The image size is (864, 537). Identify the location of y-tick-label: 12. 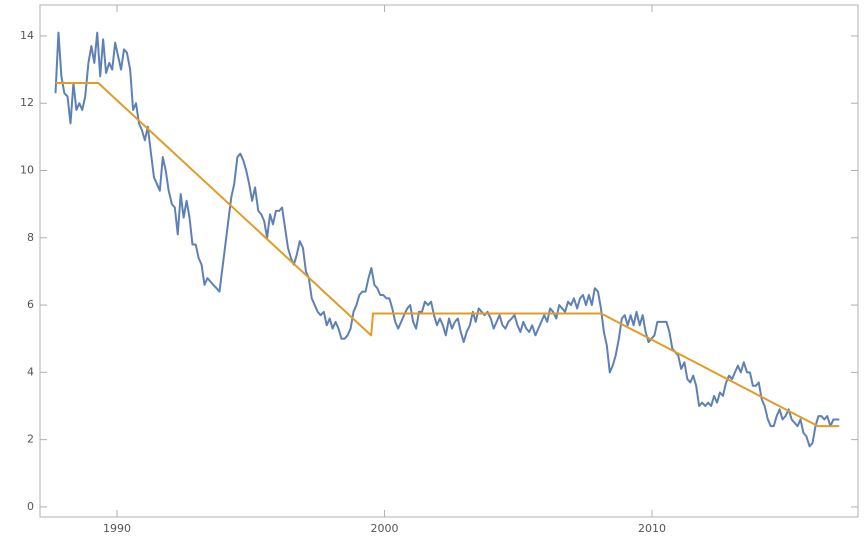
(27, 102).